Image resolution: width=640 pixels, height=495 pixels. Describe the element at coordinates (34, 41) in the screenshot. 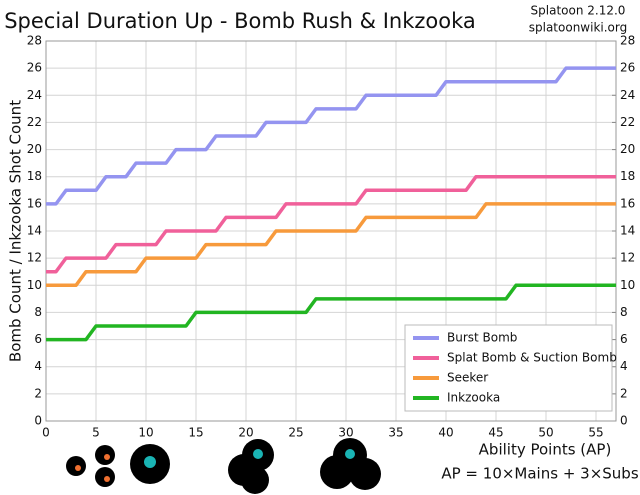

I see `y-tick-label: 28` at that location.